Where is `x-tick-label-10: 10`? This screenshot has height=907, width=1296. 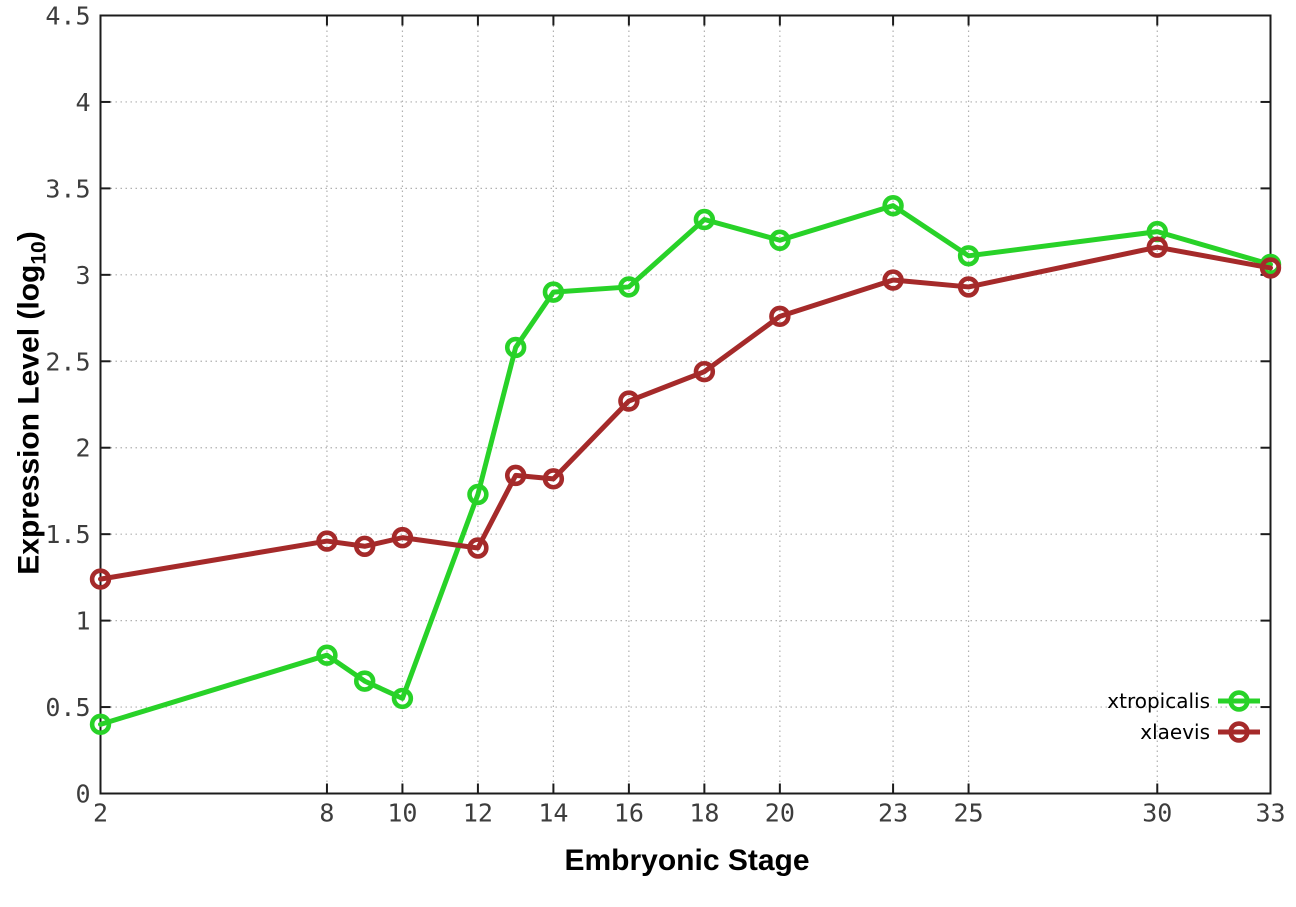 x-tick-label-10: 10 is located at coordinates (402, 813).